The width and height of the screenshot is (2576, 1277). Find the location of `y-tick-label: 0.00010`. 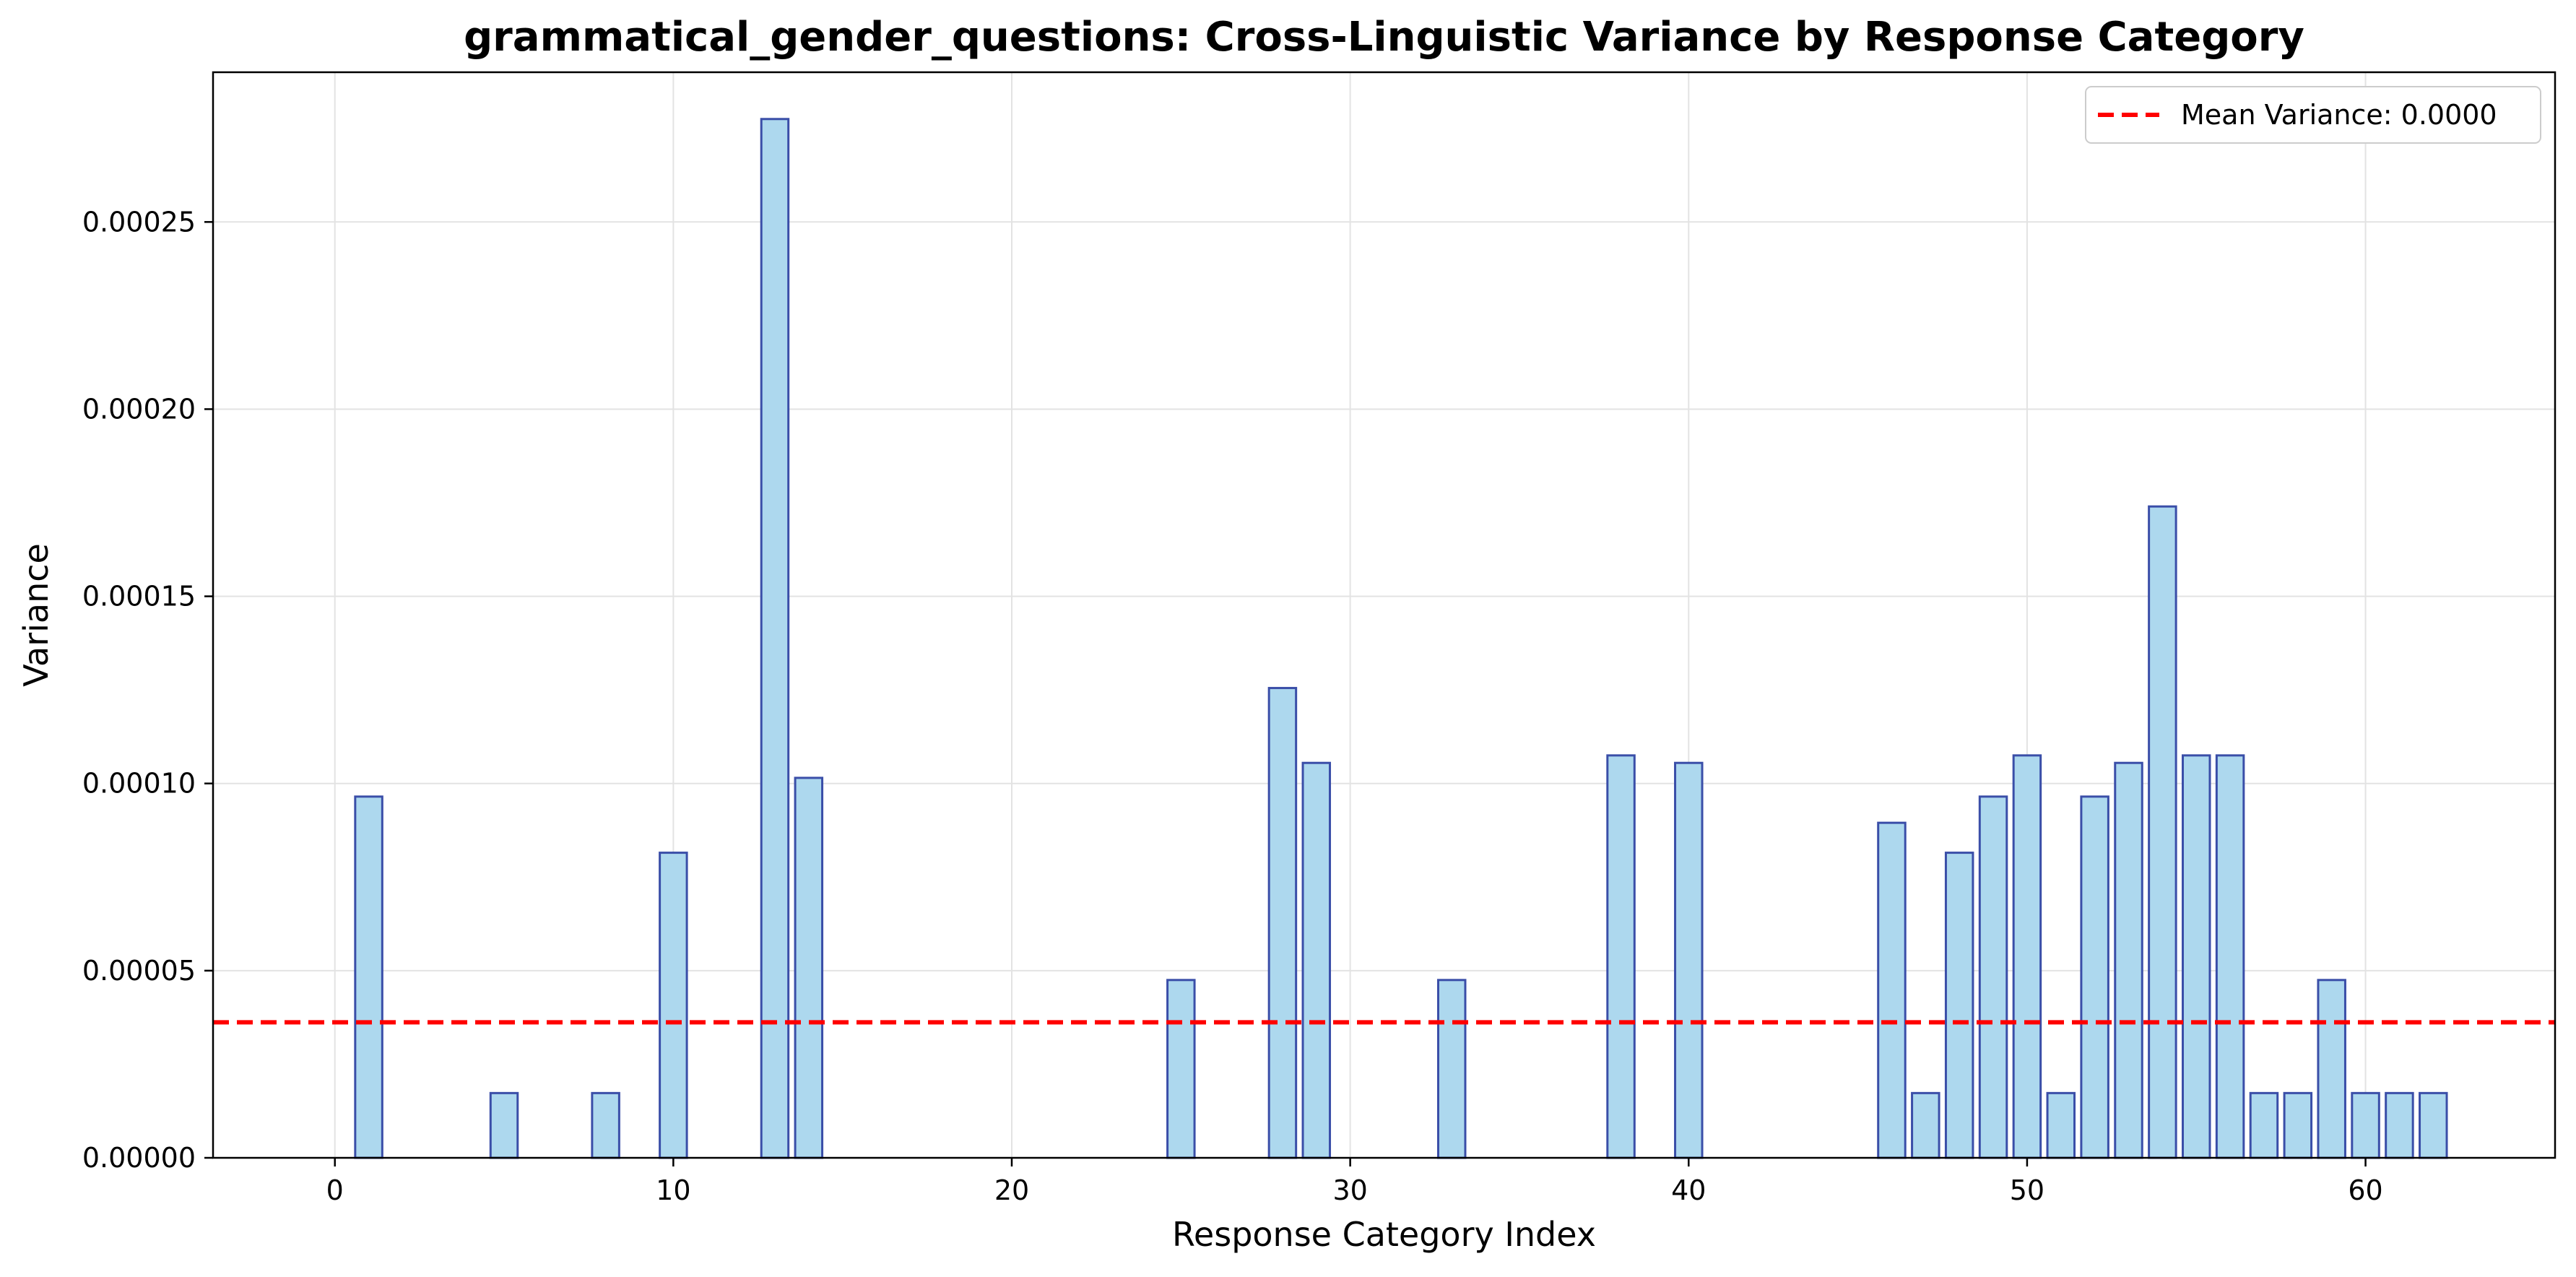

y-tick-label: 0.00010 is located at coordinates (139, 784).